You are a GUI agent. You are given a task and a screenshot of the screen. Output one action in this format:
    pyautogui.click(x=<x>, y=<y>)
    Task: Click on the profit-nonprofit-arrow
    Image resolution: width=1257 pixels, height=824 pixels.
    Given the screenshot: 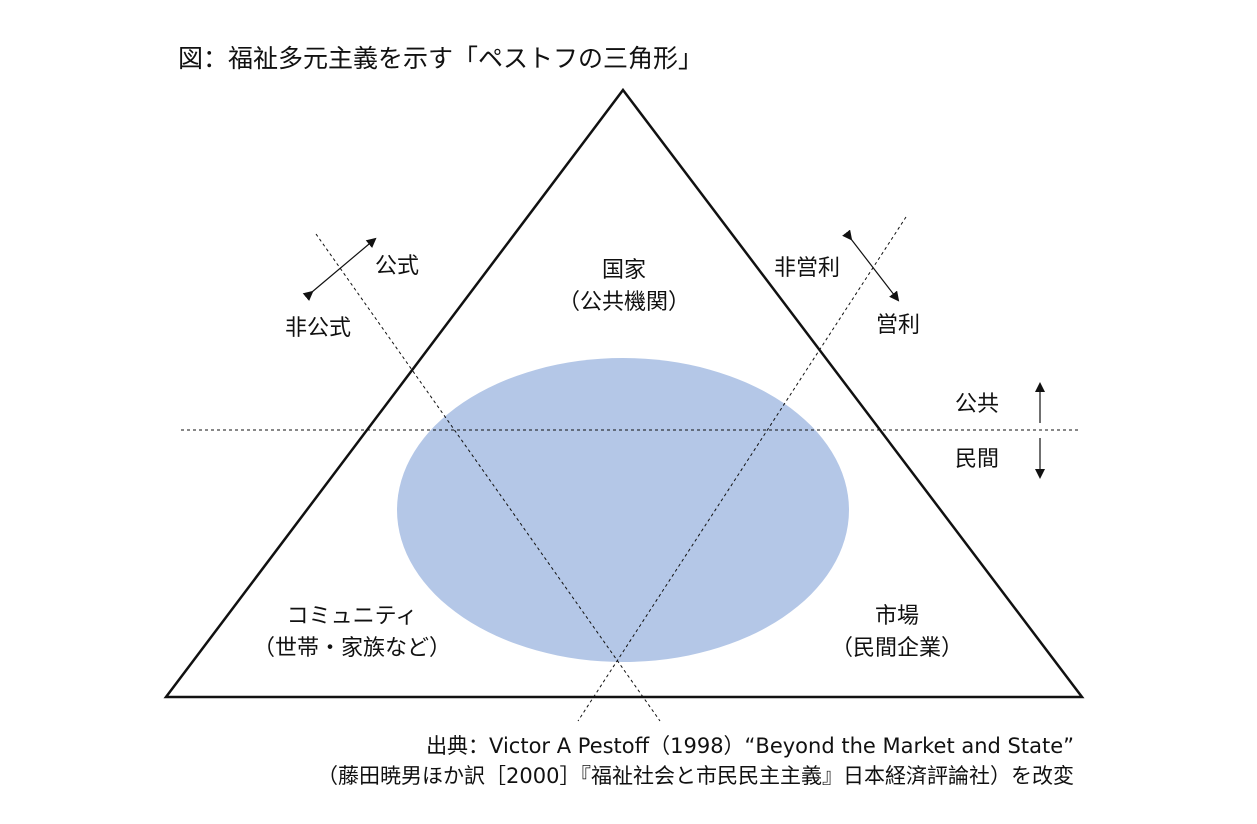 What is the action you would take?
    pyautogui.click(x=871, y=265)
    